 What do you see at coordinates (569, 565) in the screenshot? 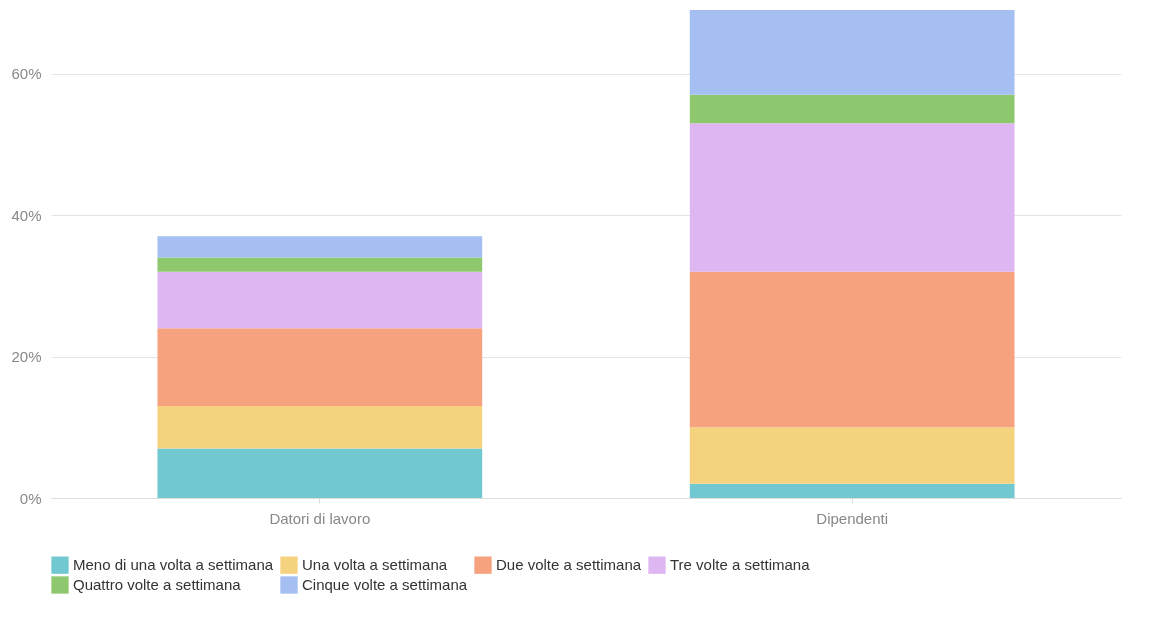
I see `legend-label: Due volte a settimana` at bounding box center [569, 565].